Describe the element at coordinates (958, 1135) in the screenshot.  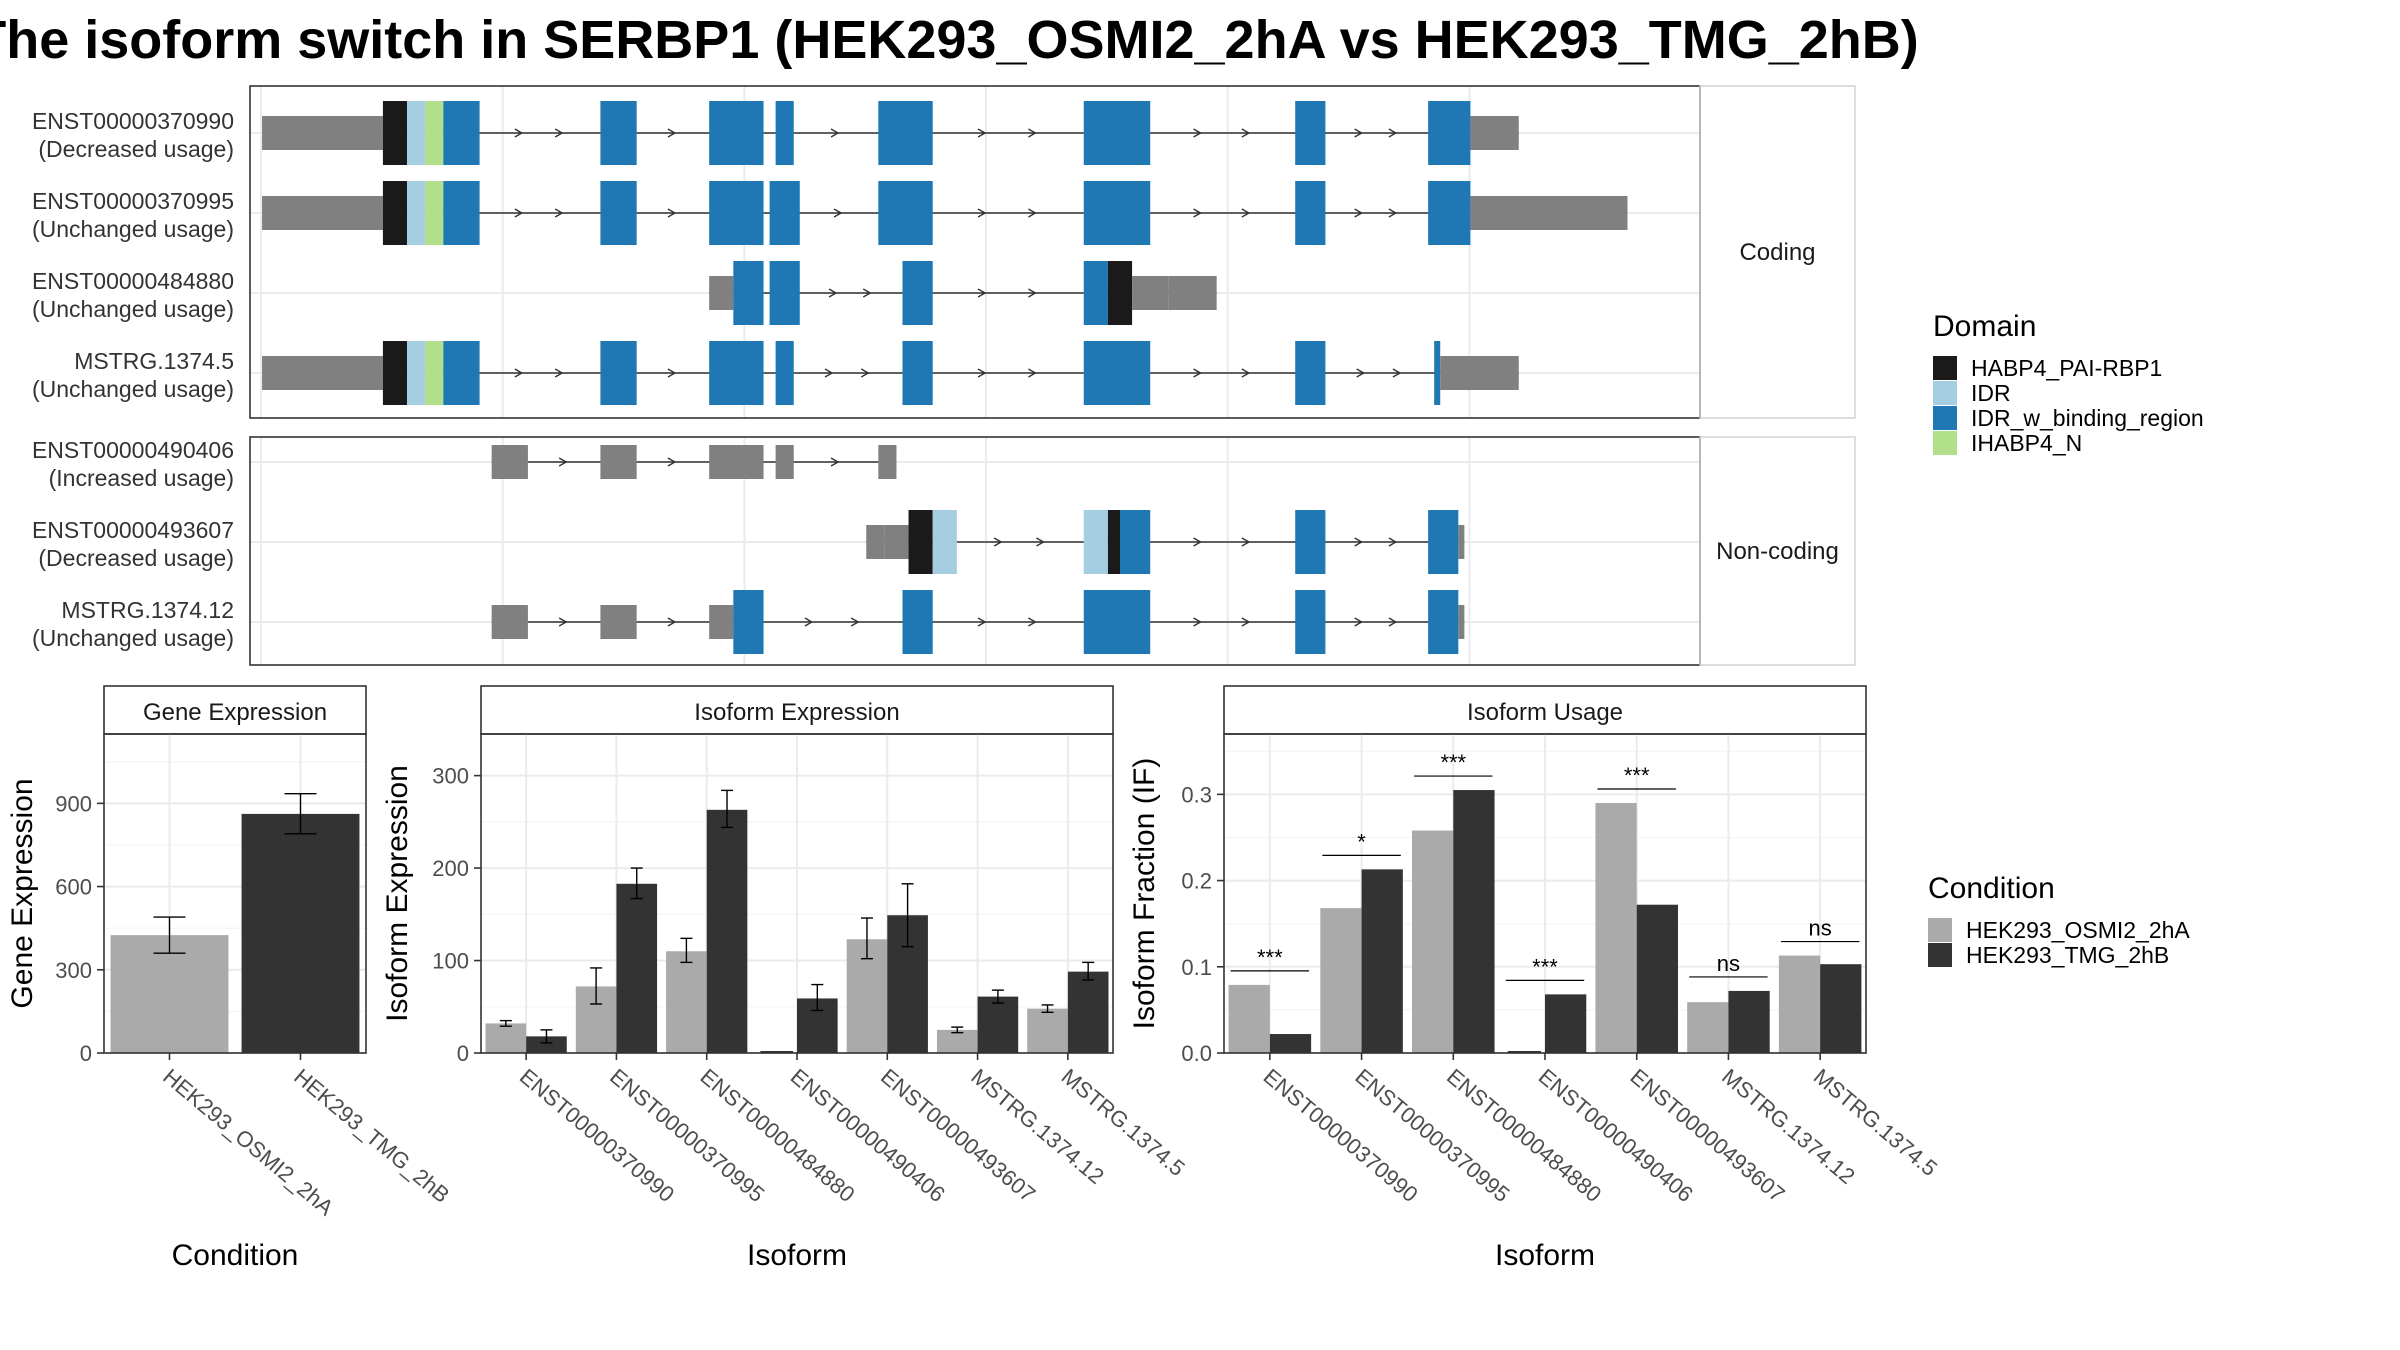
I see `x-tick-label: ENST00000493607` at that location.